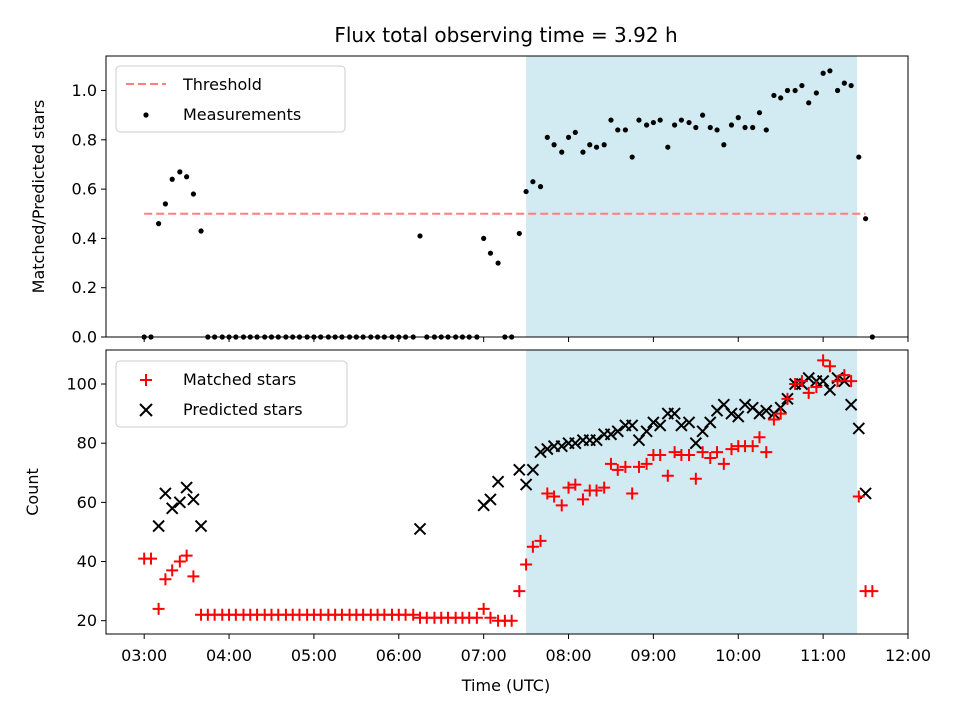 This screenshot has height=720, width=960. I want to click on bottom-y-ticks: 20 40 60 80 100, so click(86, 502).